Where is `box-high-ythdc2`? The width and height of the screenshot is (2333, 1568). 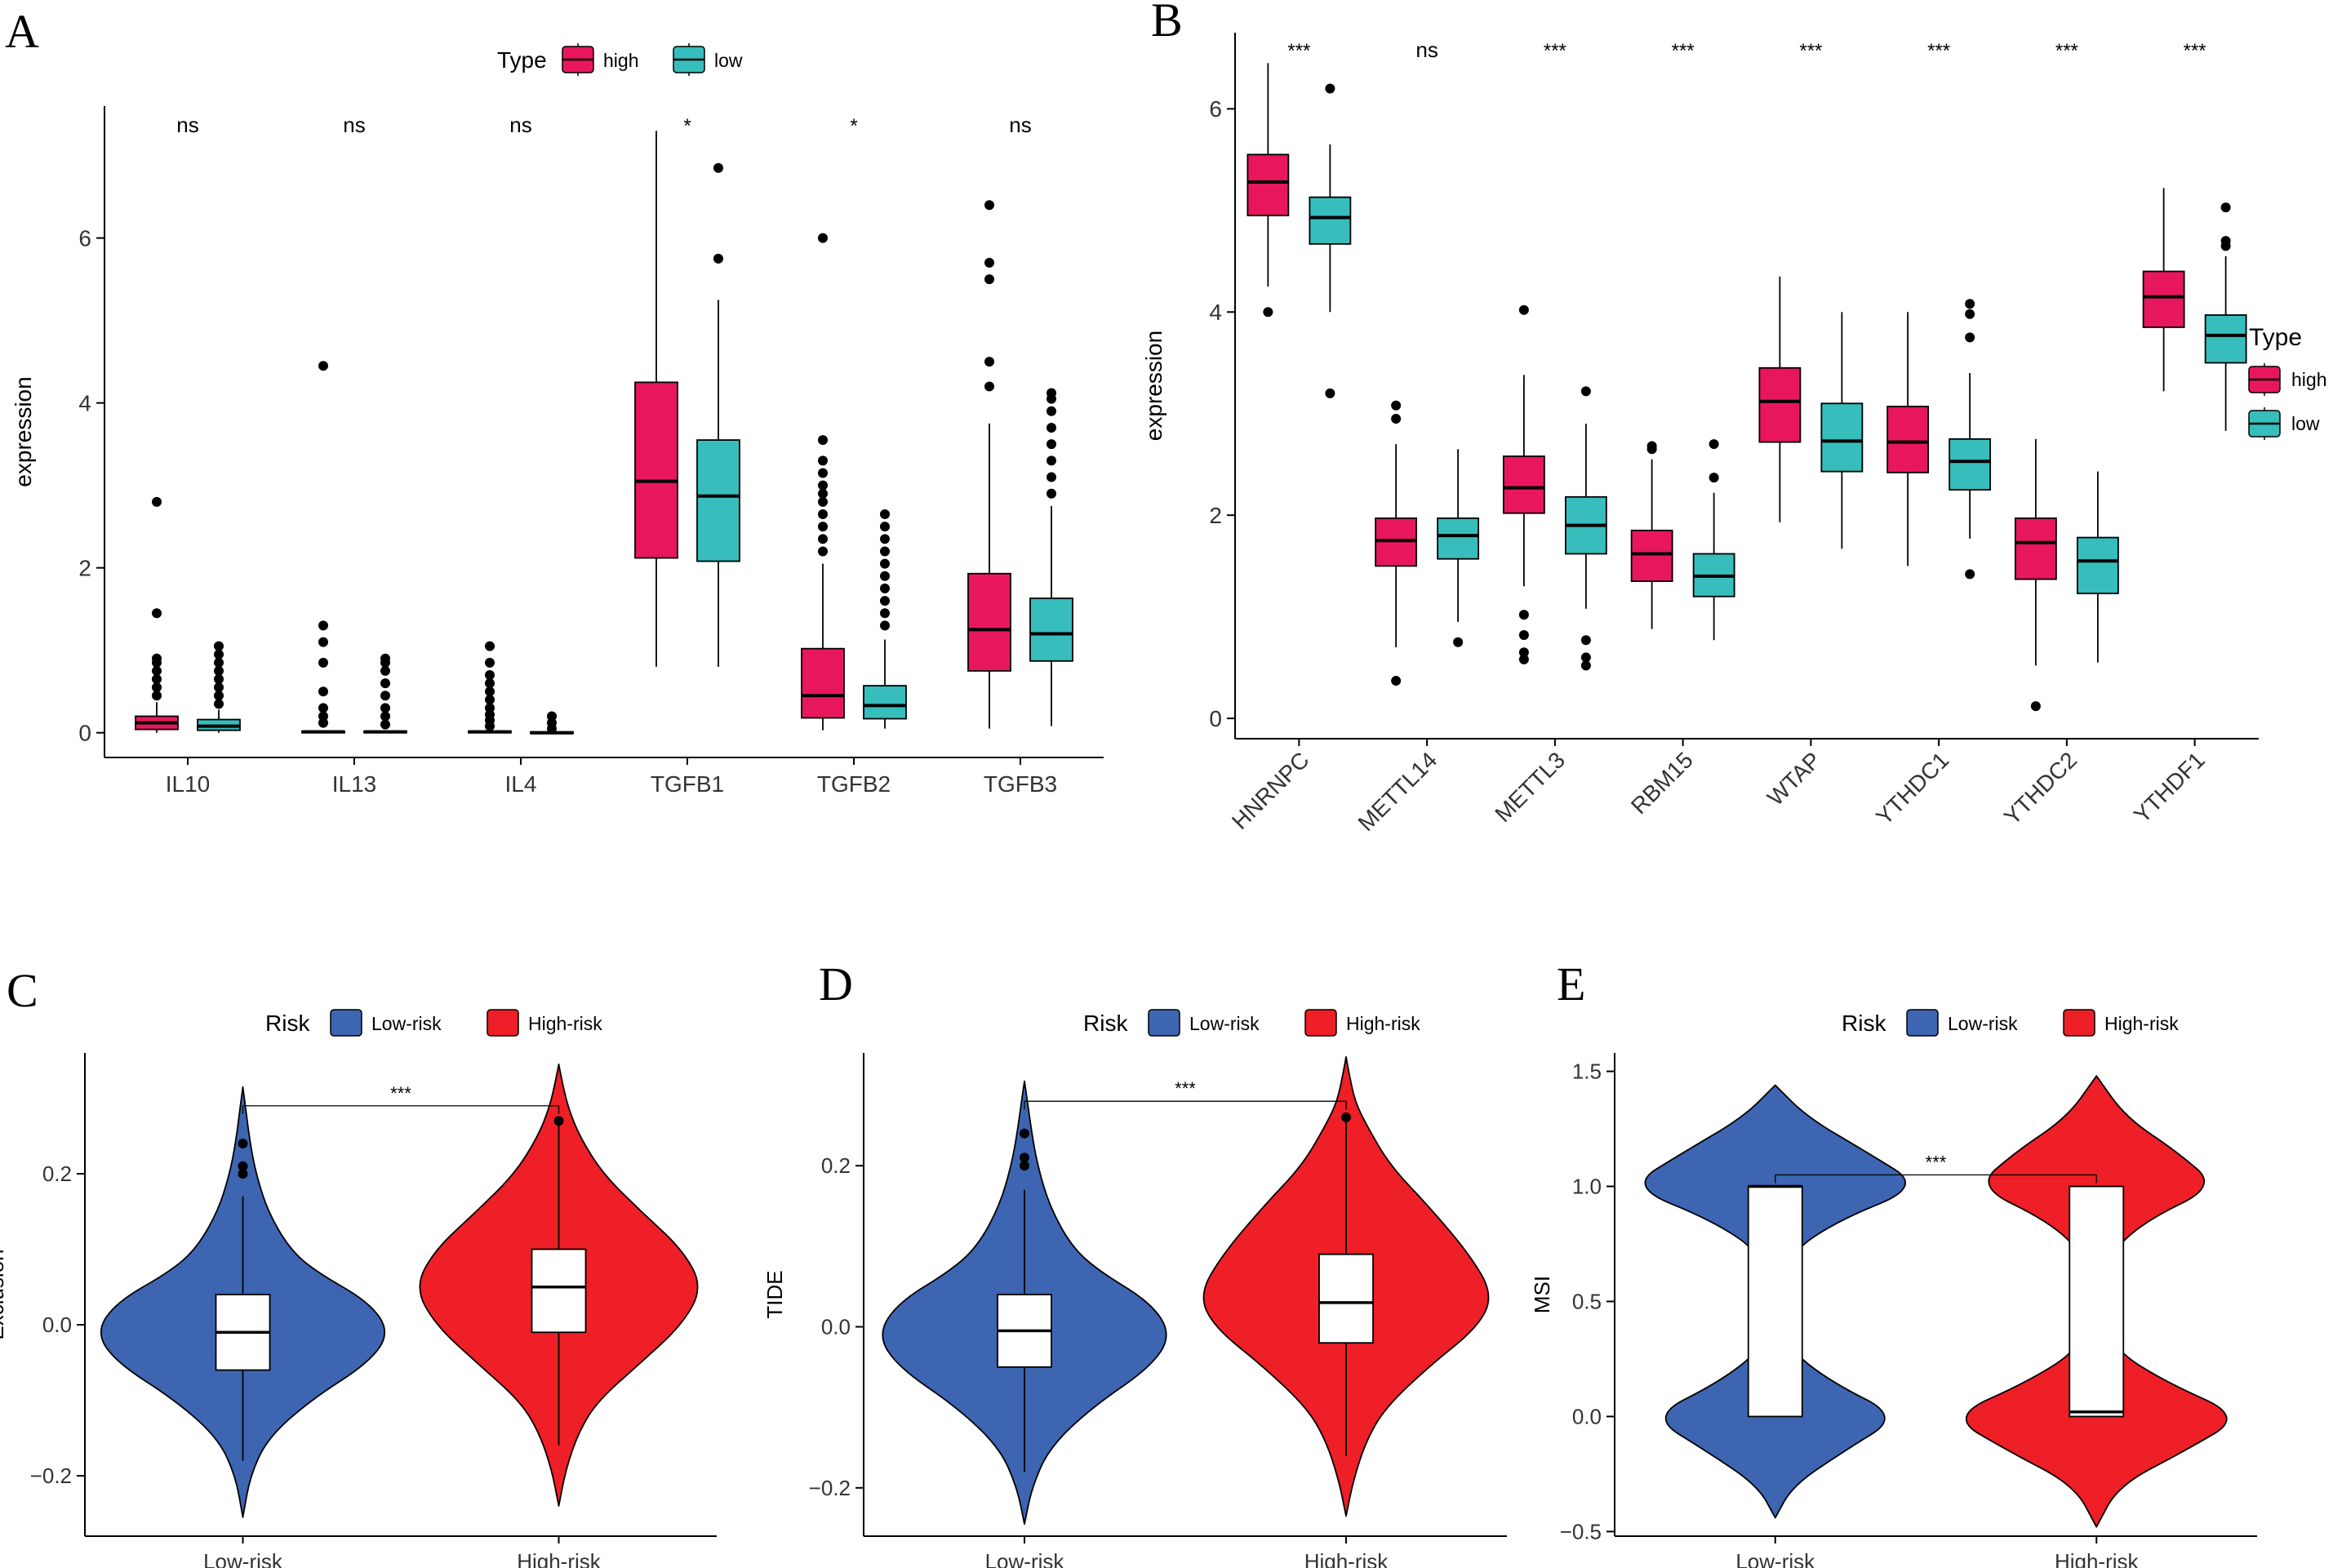
box-high-ythdc2 is located at coordinates (2035, 575).